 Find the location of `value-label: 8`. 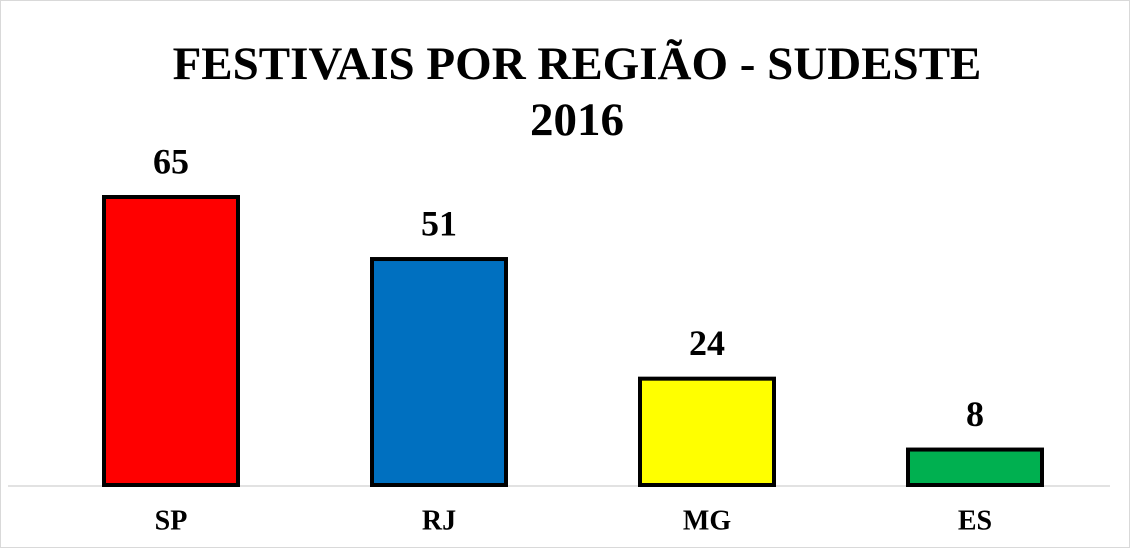

value-label: 8 is located at coordinates (975, 414).